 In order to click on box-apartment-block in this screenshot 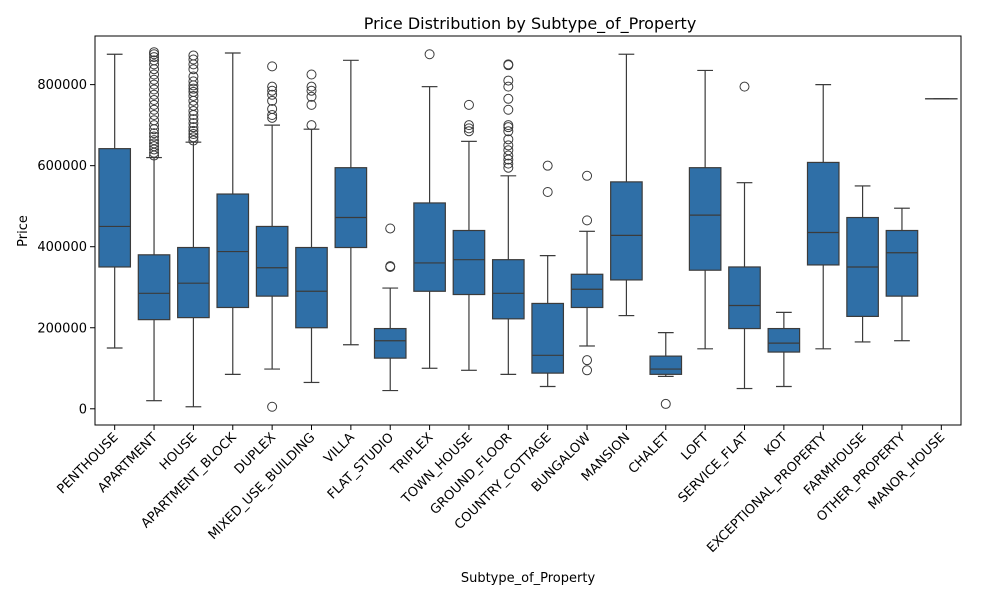, I will do `click(232, 213)`.